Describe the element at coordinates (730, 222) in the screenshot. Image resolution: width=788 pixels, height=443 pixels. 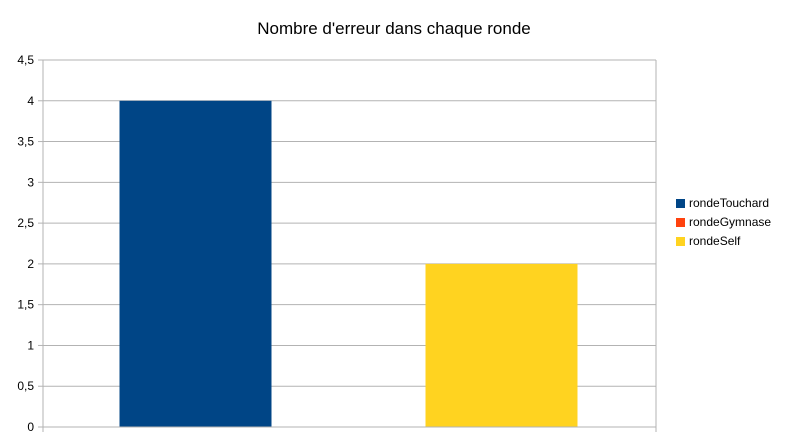
I see `legend-label-rondeGymnase: rondeGymnase` at that location.